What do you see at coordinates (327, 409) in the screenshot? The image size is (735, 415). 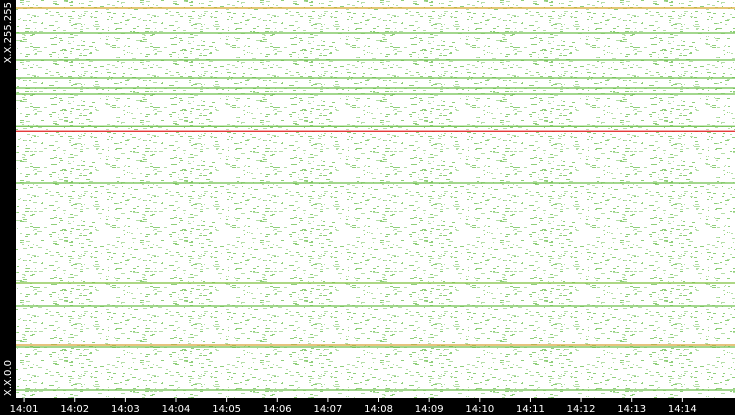 I see `x-tick-label: 14:07` at bounding box center [327, 409].